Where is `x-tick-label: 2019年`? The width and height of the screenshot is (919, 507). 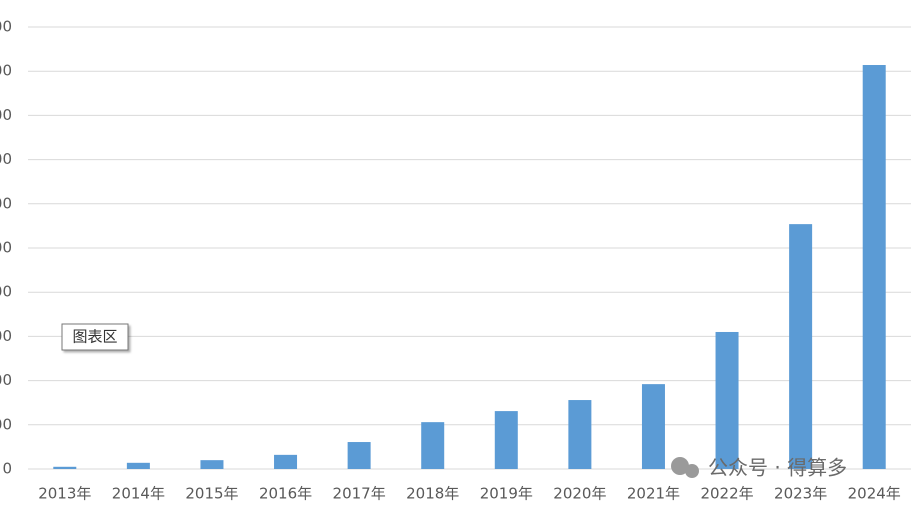
x-tick-label: 2019年 is located at coordinates (506, 494).